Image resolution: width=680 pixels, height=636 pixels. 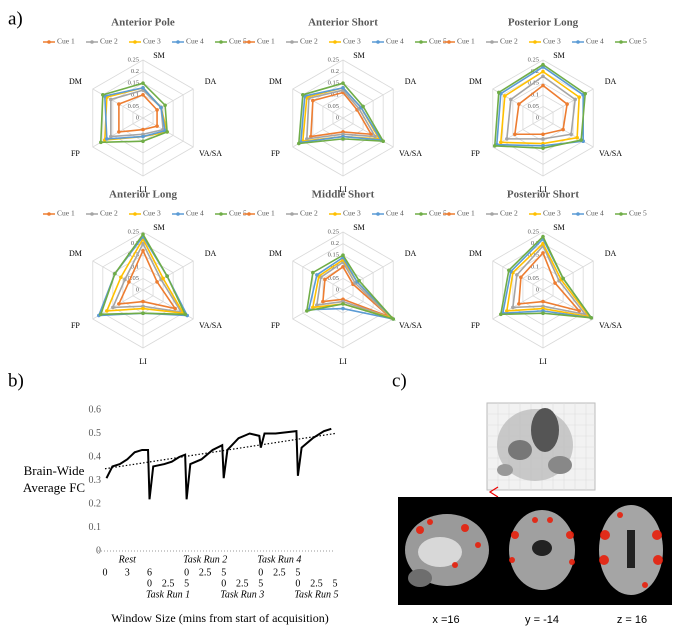 I want to click on slice-label: z = 16, so click(x=632, y=620).